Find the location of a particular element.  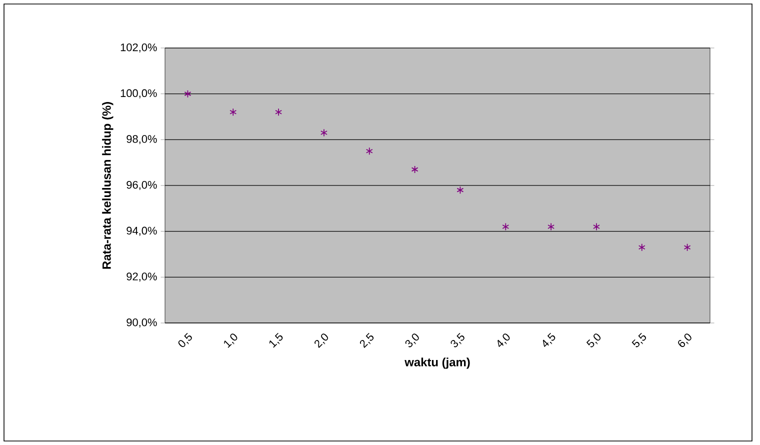

x-tick-label: 2,0 is located at coordinates (321, 341).